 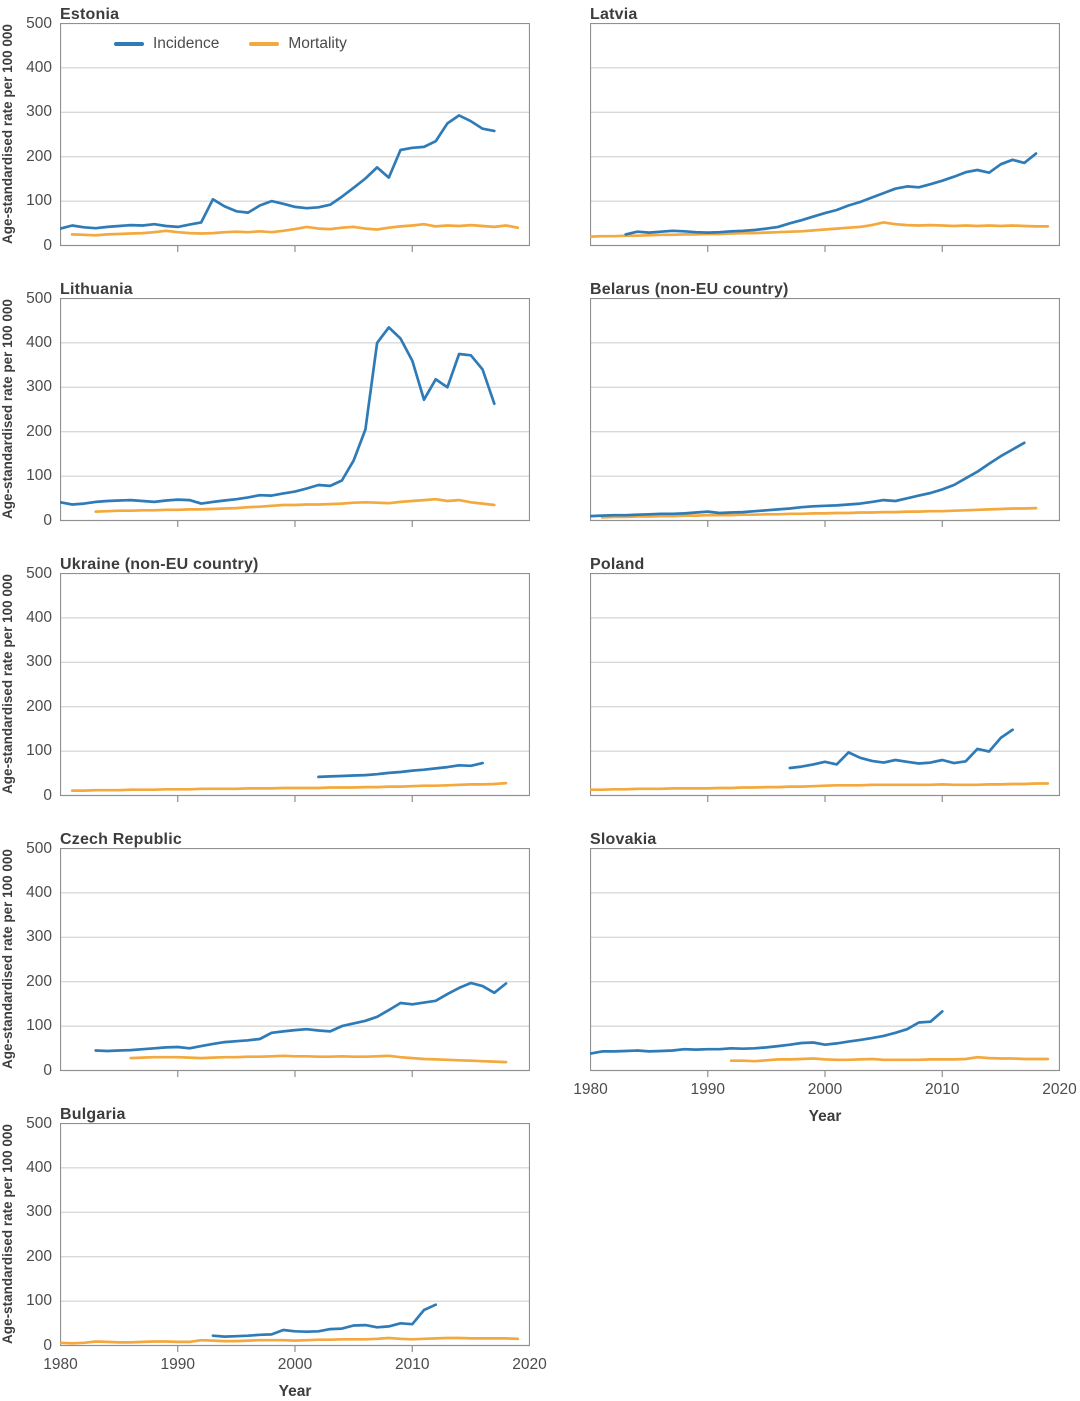 I want to click on panel-body: 1980 1990 2000 2010 2020 Year, so click(x=810, y=987).